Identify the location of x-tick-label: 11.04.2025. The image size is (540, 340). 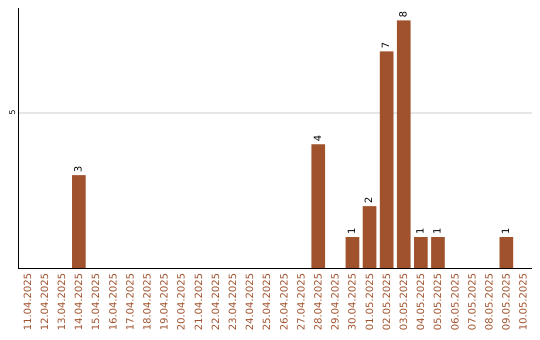
(28, 301).